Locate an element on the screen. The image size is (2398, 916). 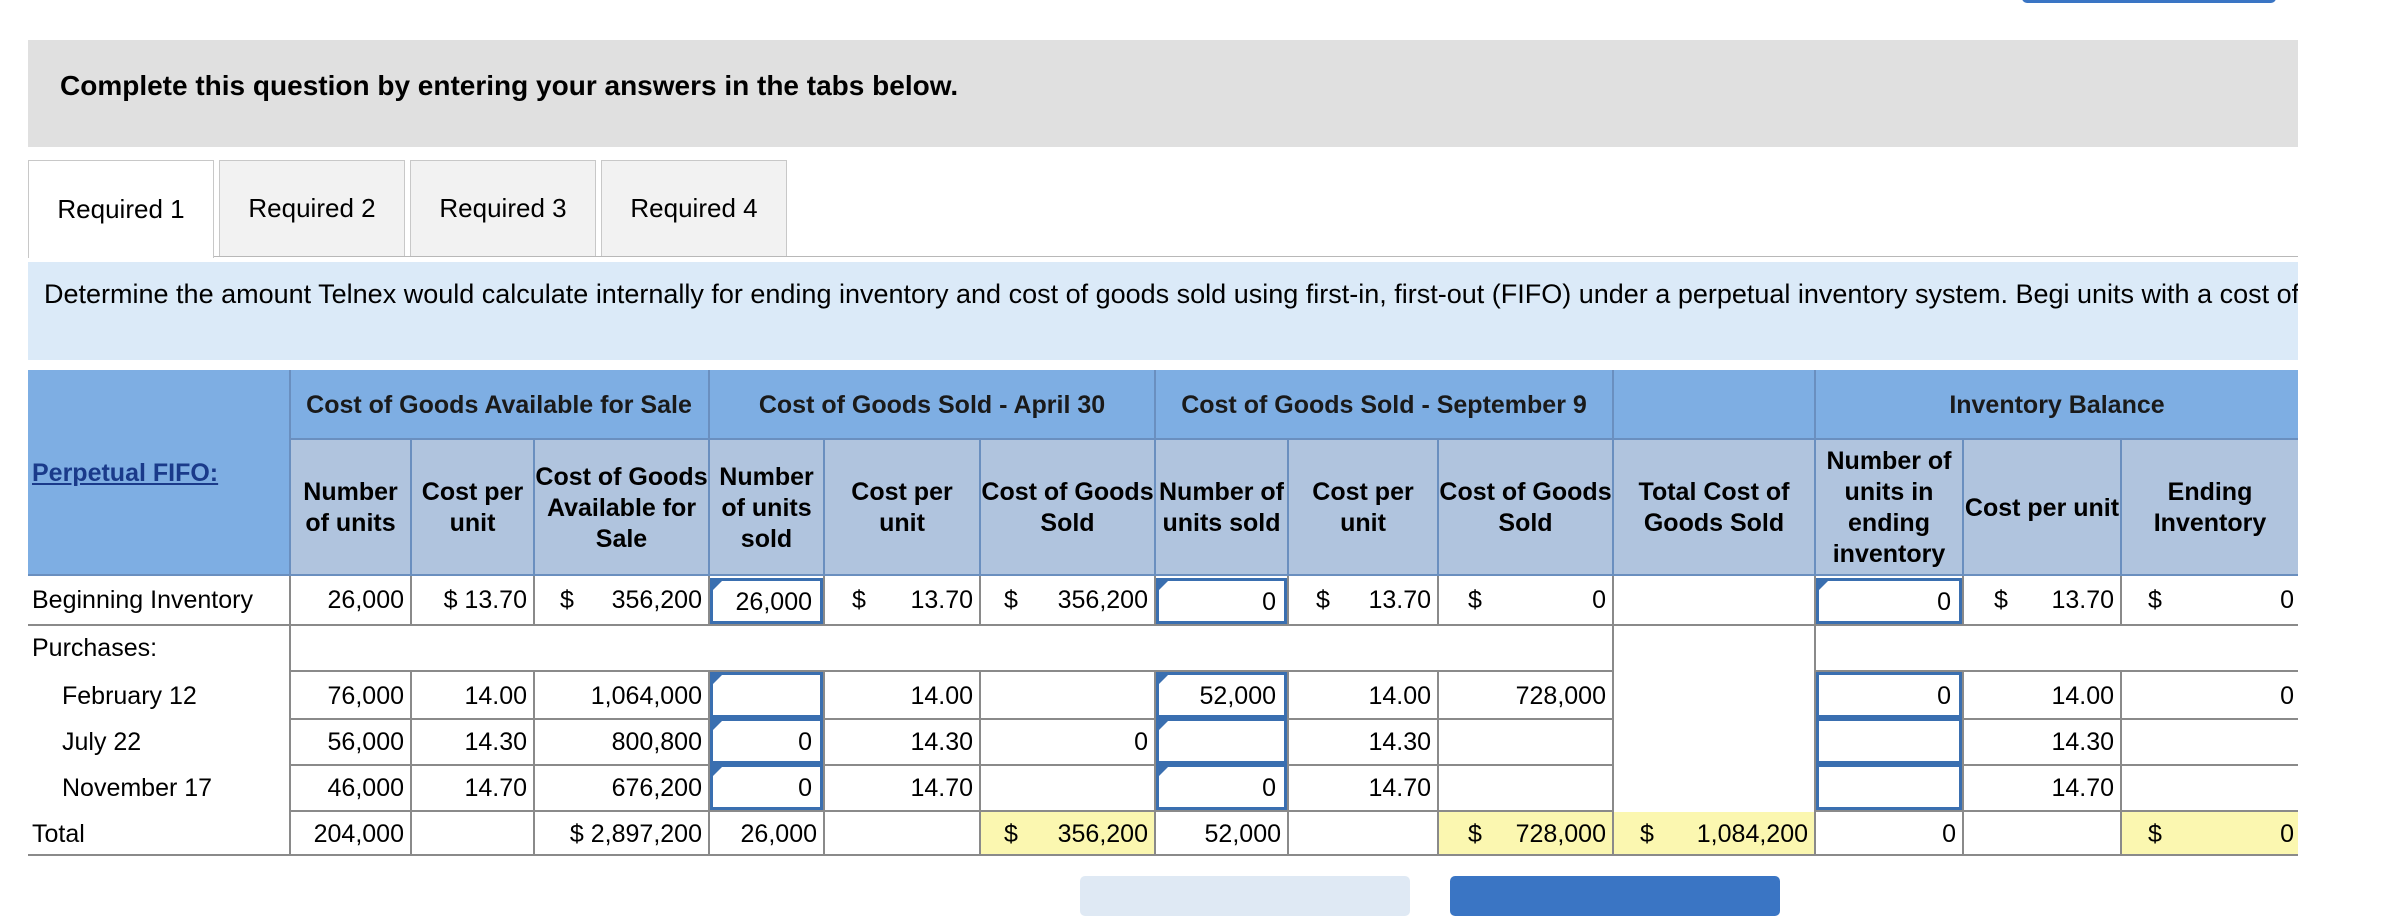
cell-feb-avail-cost: 1,064,000 is located at coordinates (646, 696).